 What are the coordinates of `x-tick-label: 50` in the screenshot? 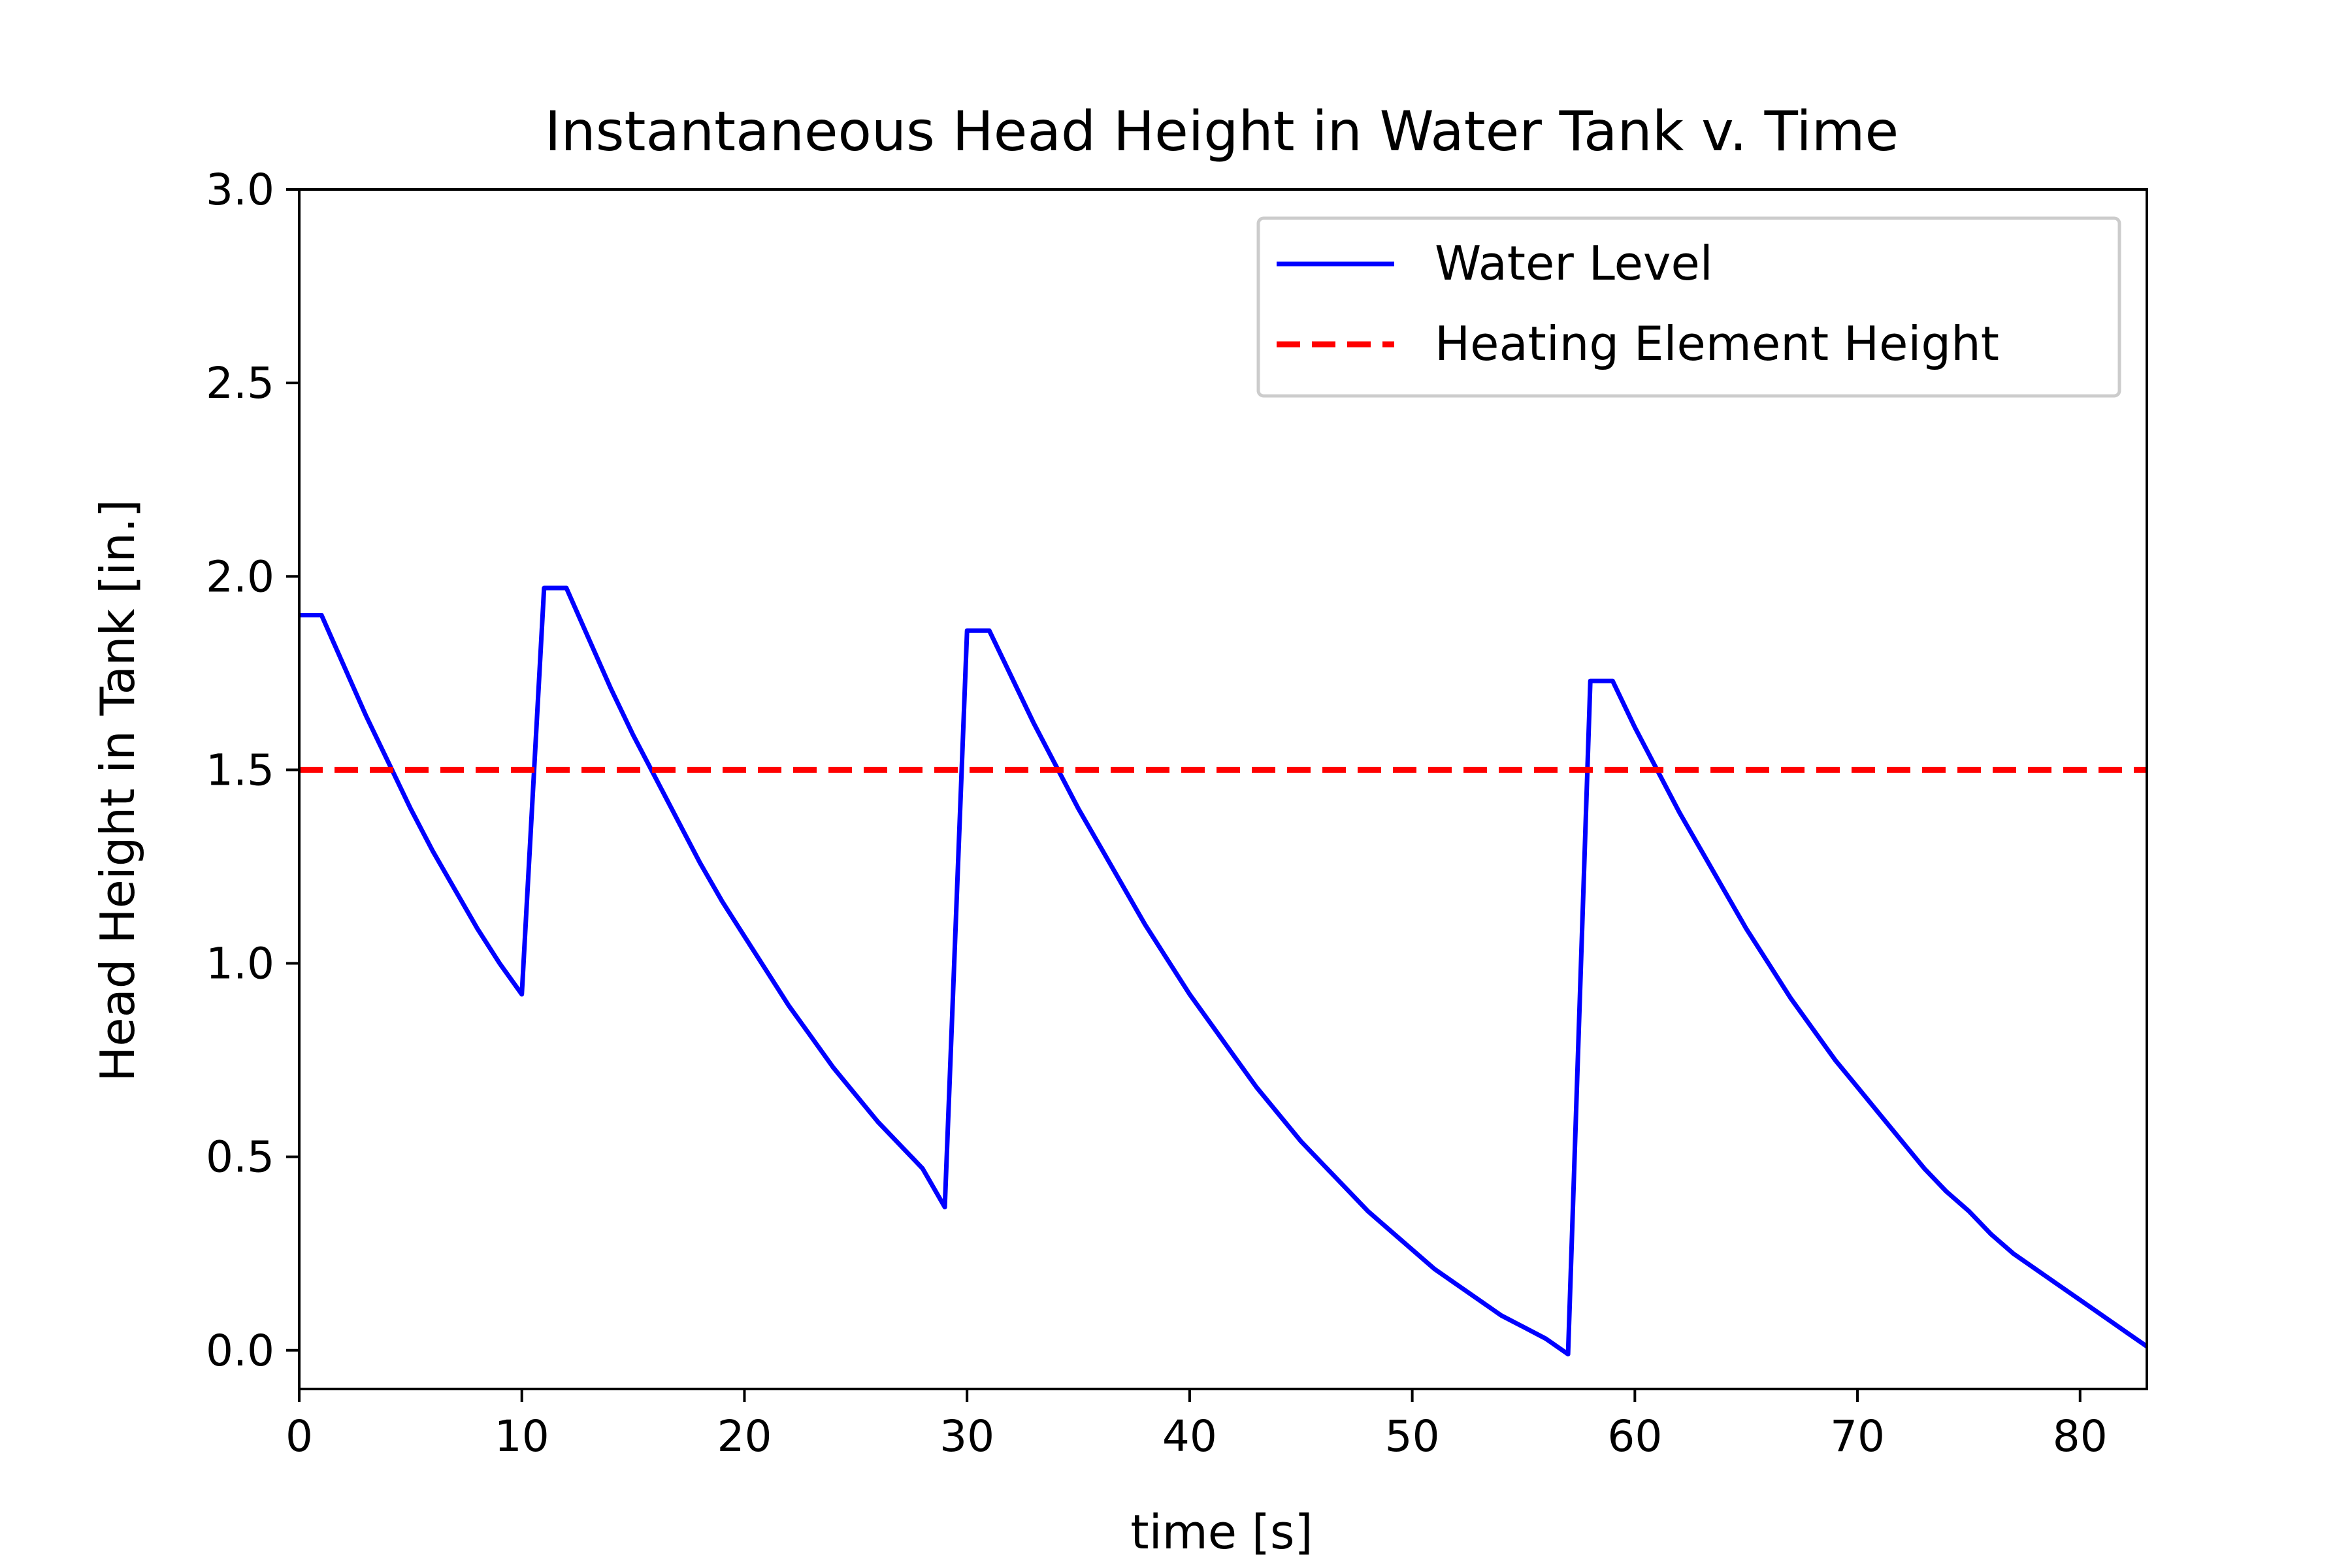 It's located at (1412, 1436).